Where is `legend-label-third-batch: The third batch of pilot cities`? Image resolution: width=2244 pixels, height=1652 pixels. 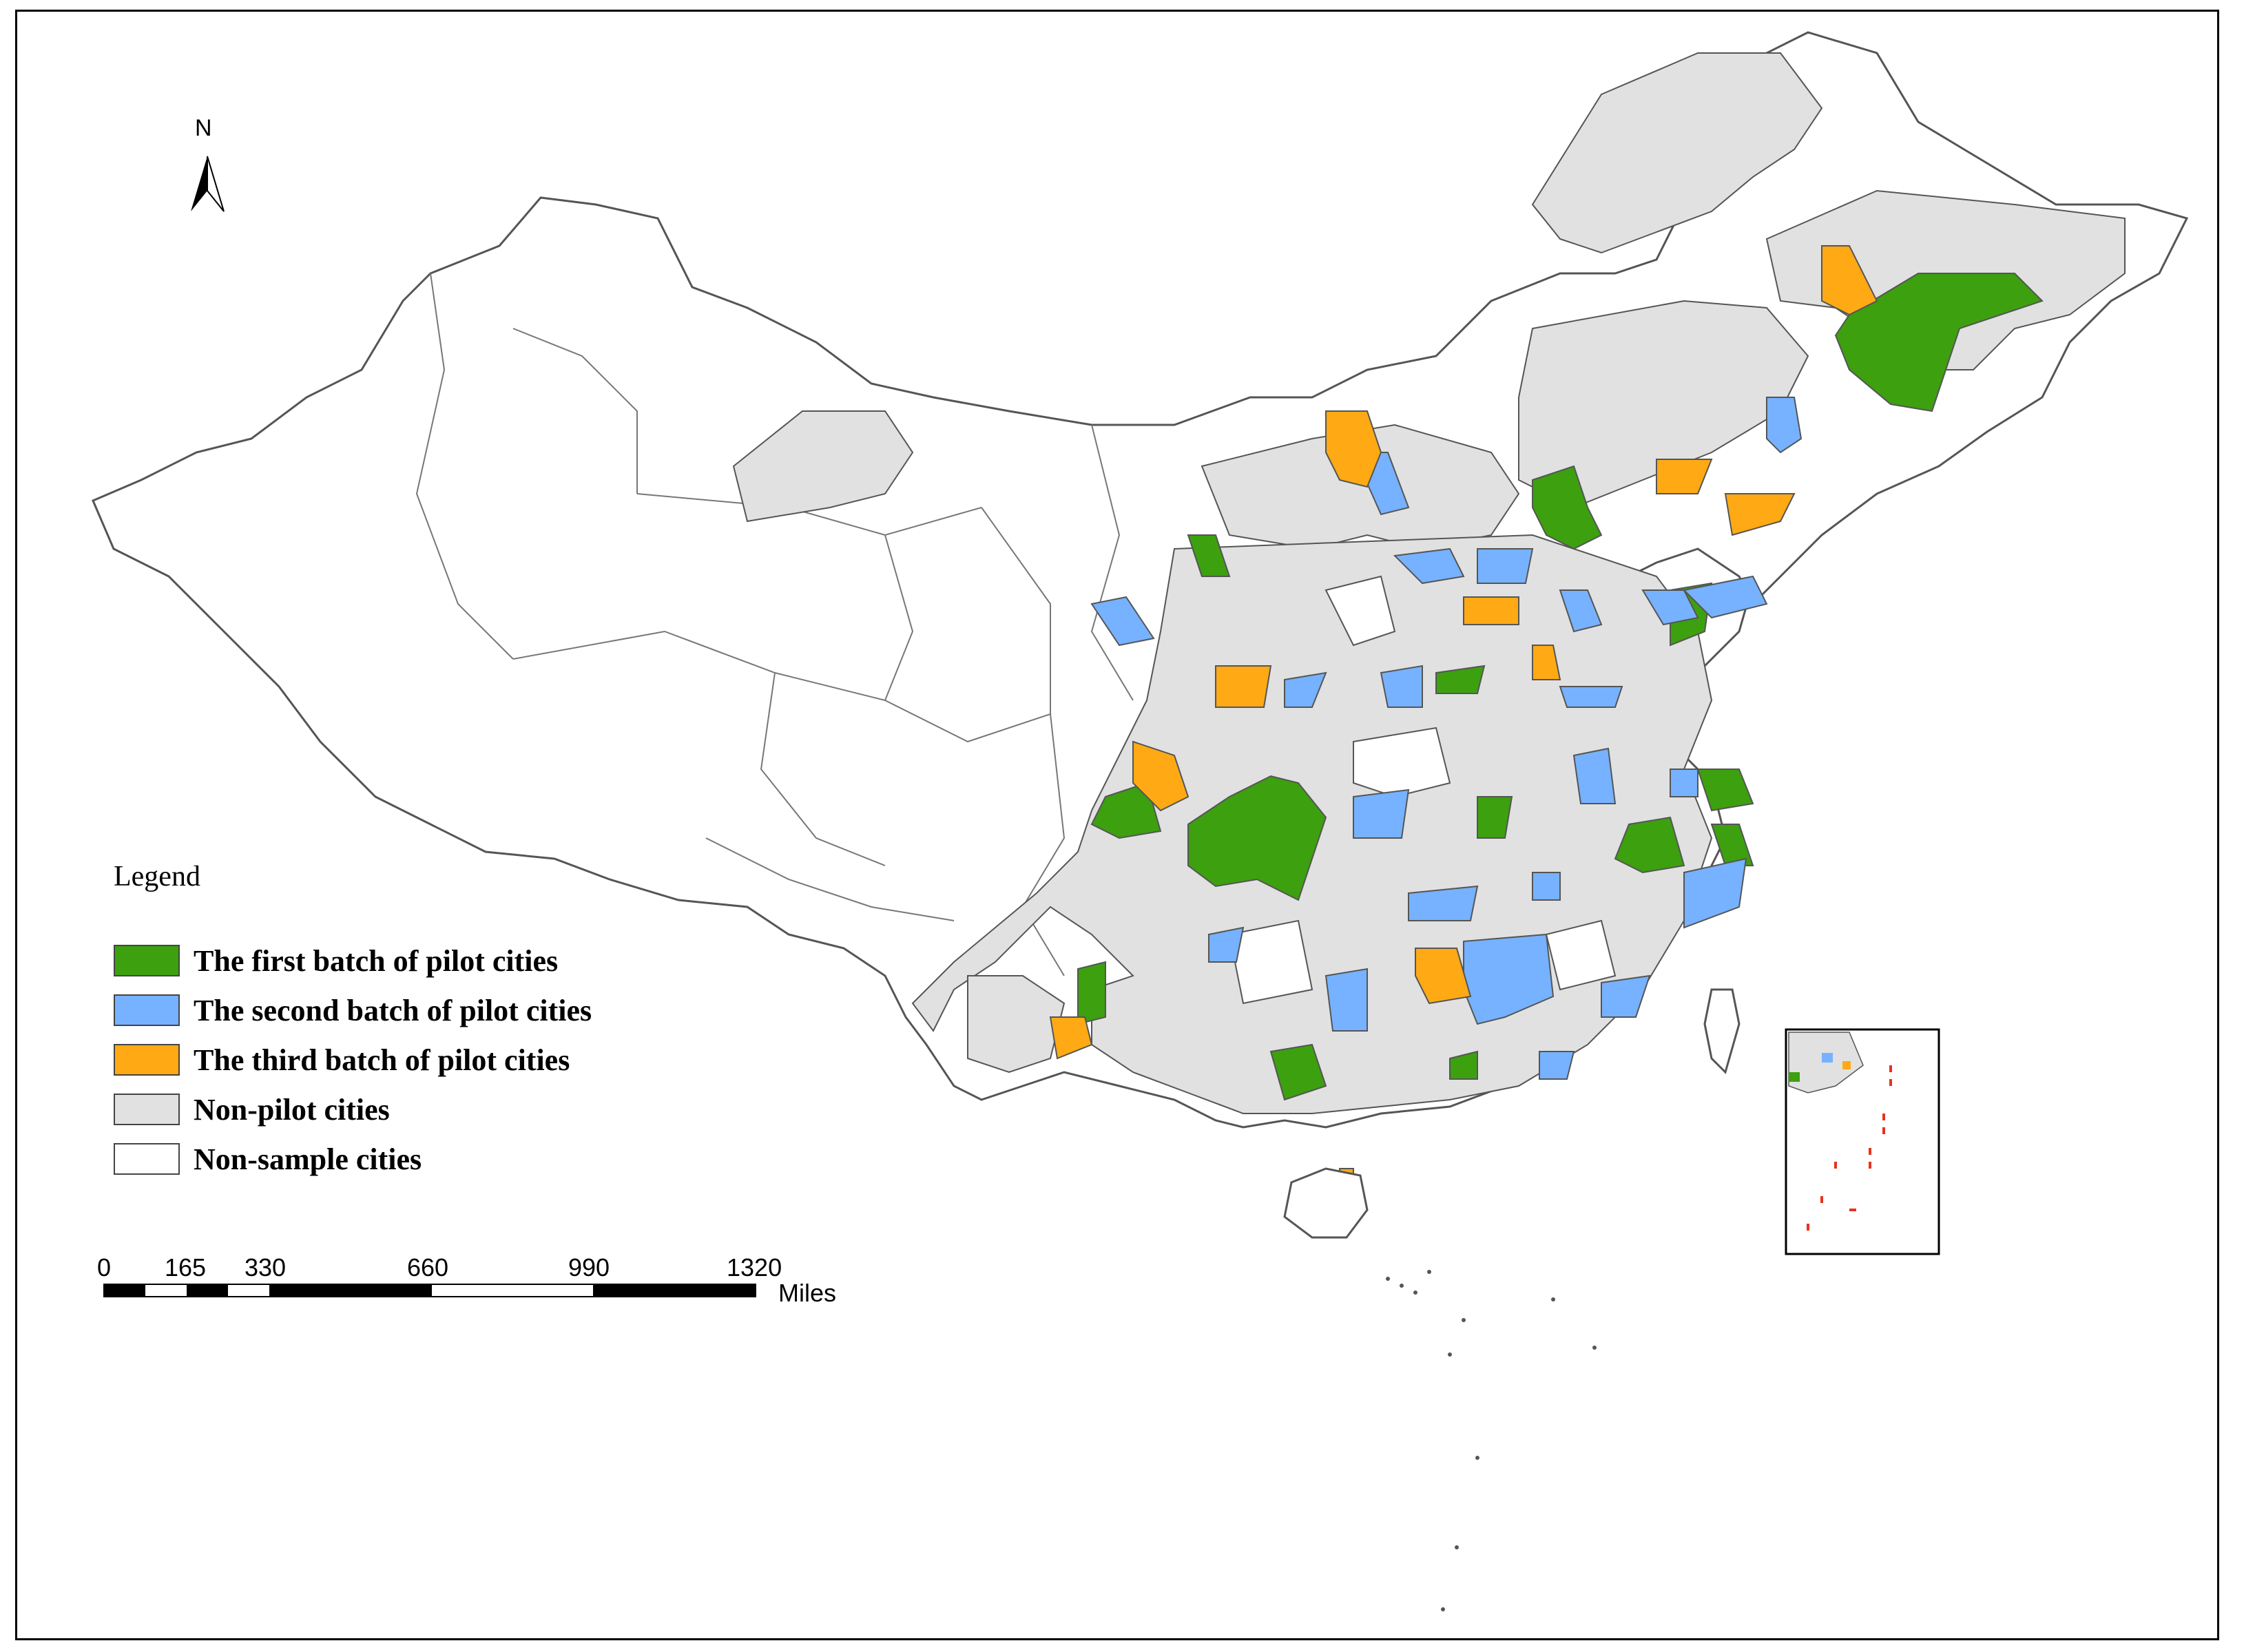 legend-label-third-batch: The third batch of pilot cities is located at coordinates (382, 1060).